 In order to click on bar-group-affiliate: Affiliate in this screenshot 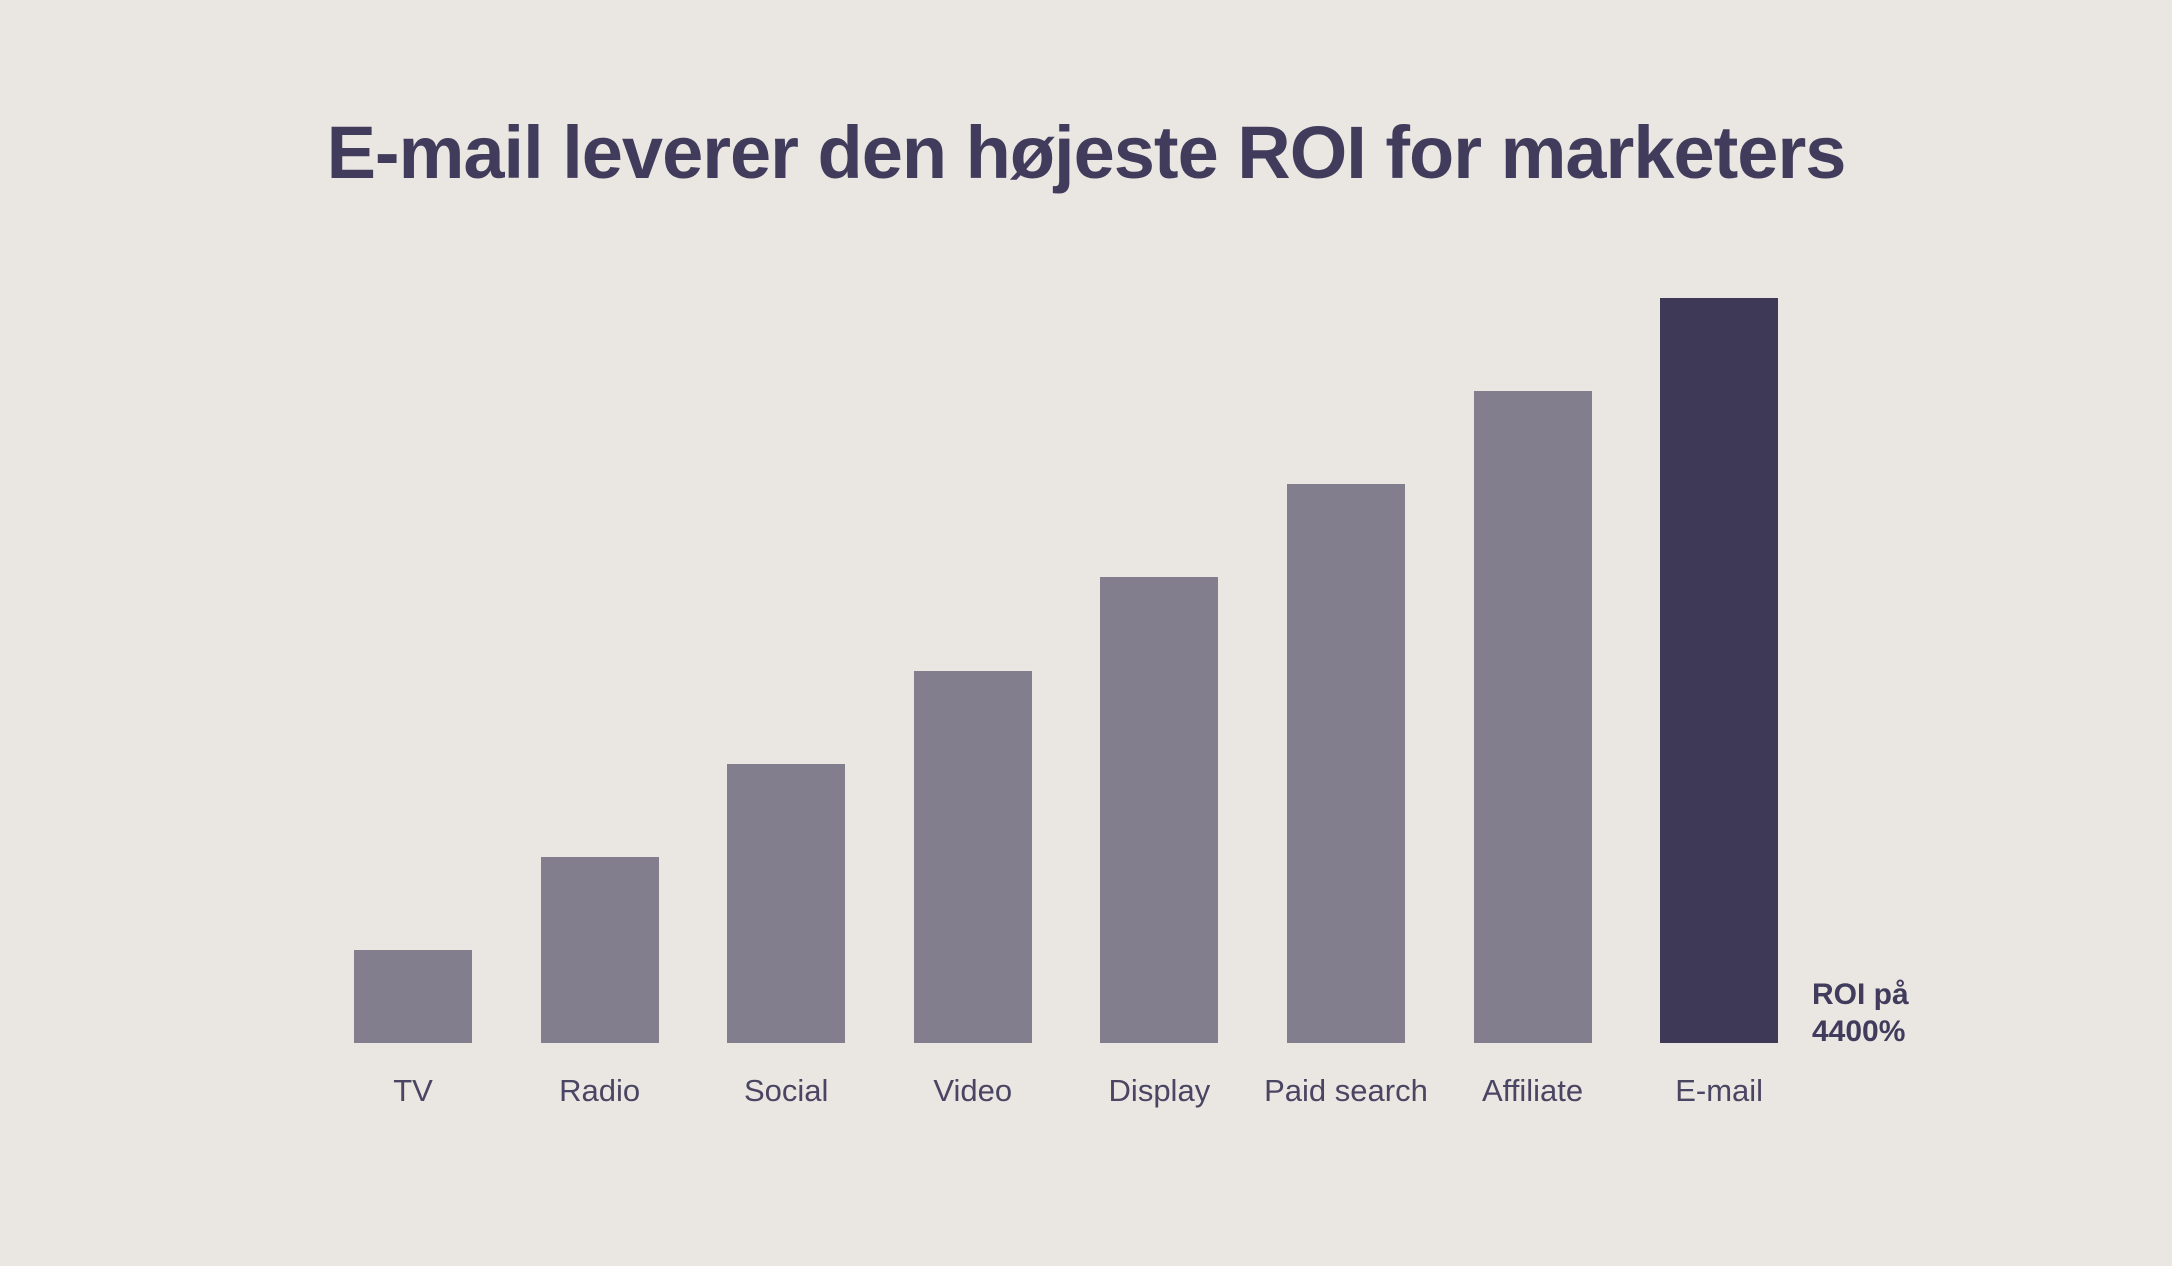, I will do `click(1532, 703)`.